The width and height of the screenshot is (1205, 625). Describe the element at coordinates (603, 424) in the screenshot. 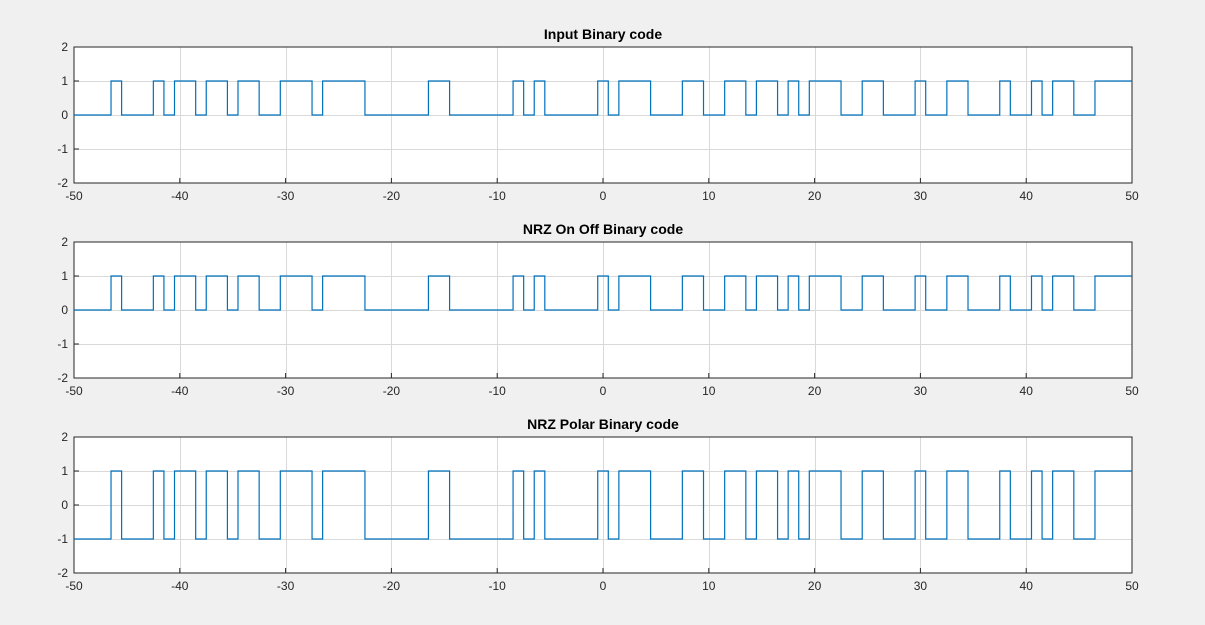

I see `chart-title: NRZ Polar Binary code` at that location.